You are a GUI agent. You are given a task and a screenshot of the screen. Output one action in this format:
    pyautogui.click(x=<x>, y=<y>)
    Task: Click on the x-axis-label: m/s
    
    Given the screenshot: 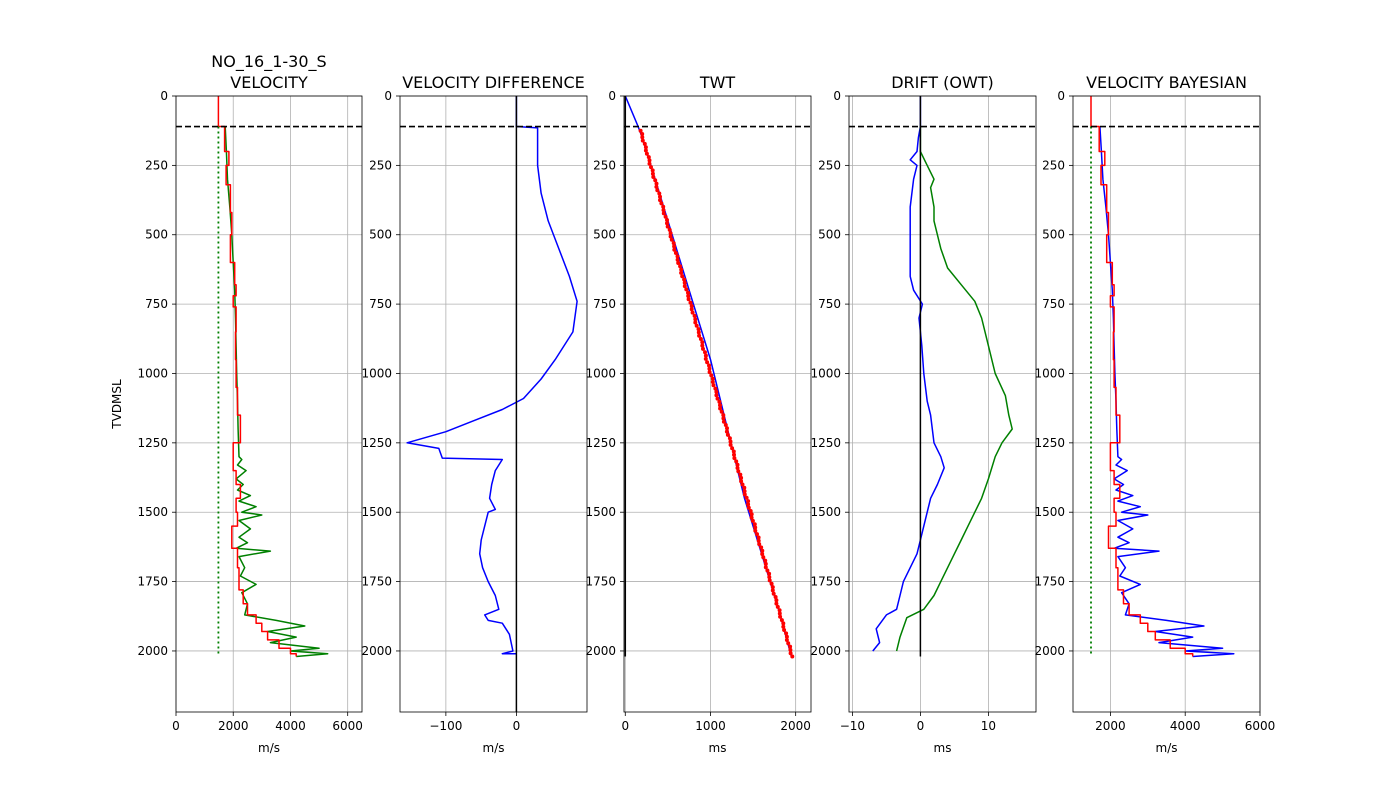 What is the action you would take?
    pyautogui.click(x=269, y=748)
    